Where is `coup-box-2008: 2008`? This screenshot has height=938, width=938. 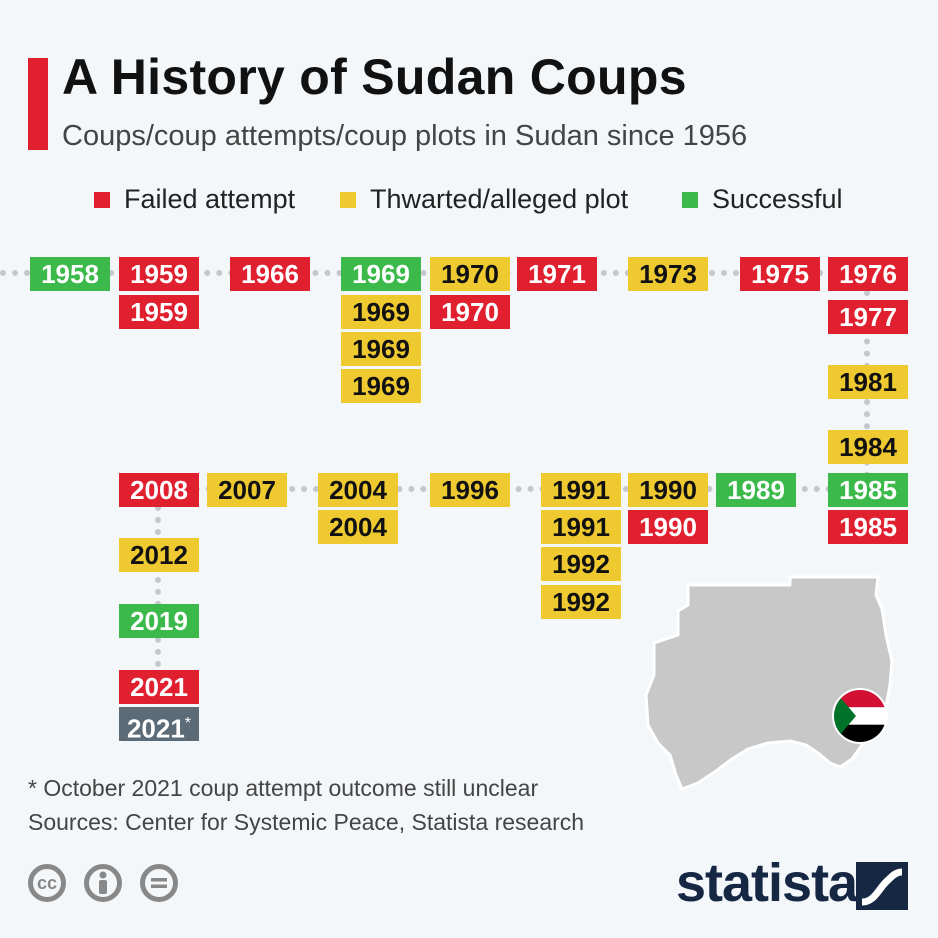
coup-box-2008: 2008 is located at coordinates (159, 490).